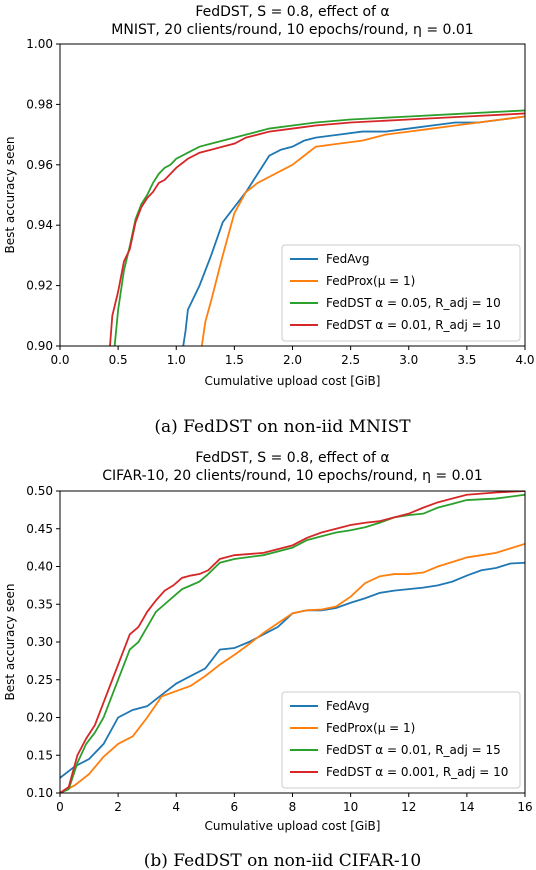 The width and height of the screenshot is (536, 870). What do you see at coordinates (524, 807) in the screenshot?
I see `panel2-x-tick-label: 16` at bounding box center [524, 807].